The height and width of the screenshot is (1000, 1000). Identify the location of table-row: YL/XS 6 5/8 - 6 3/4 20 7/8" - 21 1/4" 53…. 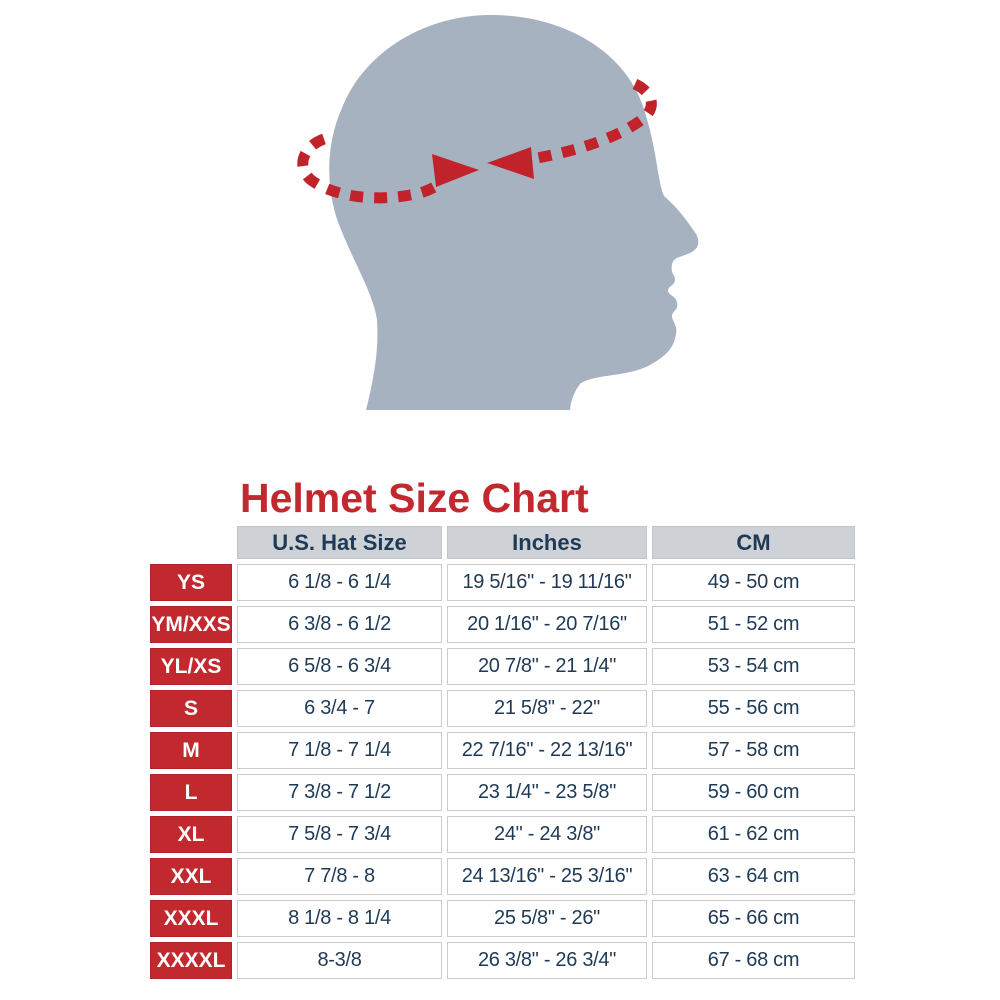
(502, 666).